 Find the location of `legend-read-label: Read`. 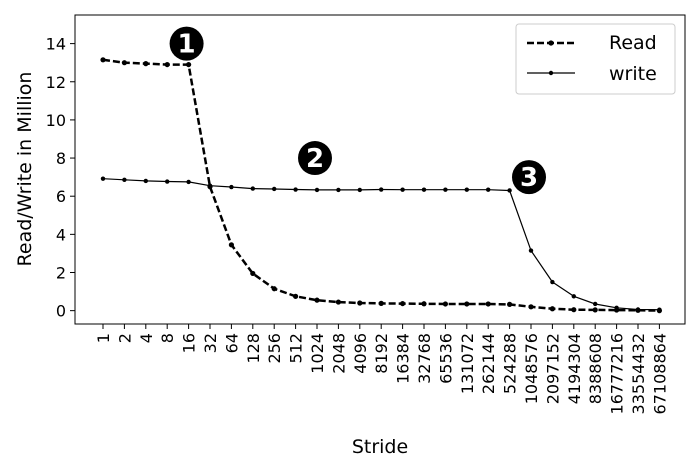

legend-read-label: Read is located at coordinates (633, 43).